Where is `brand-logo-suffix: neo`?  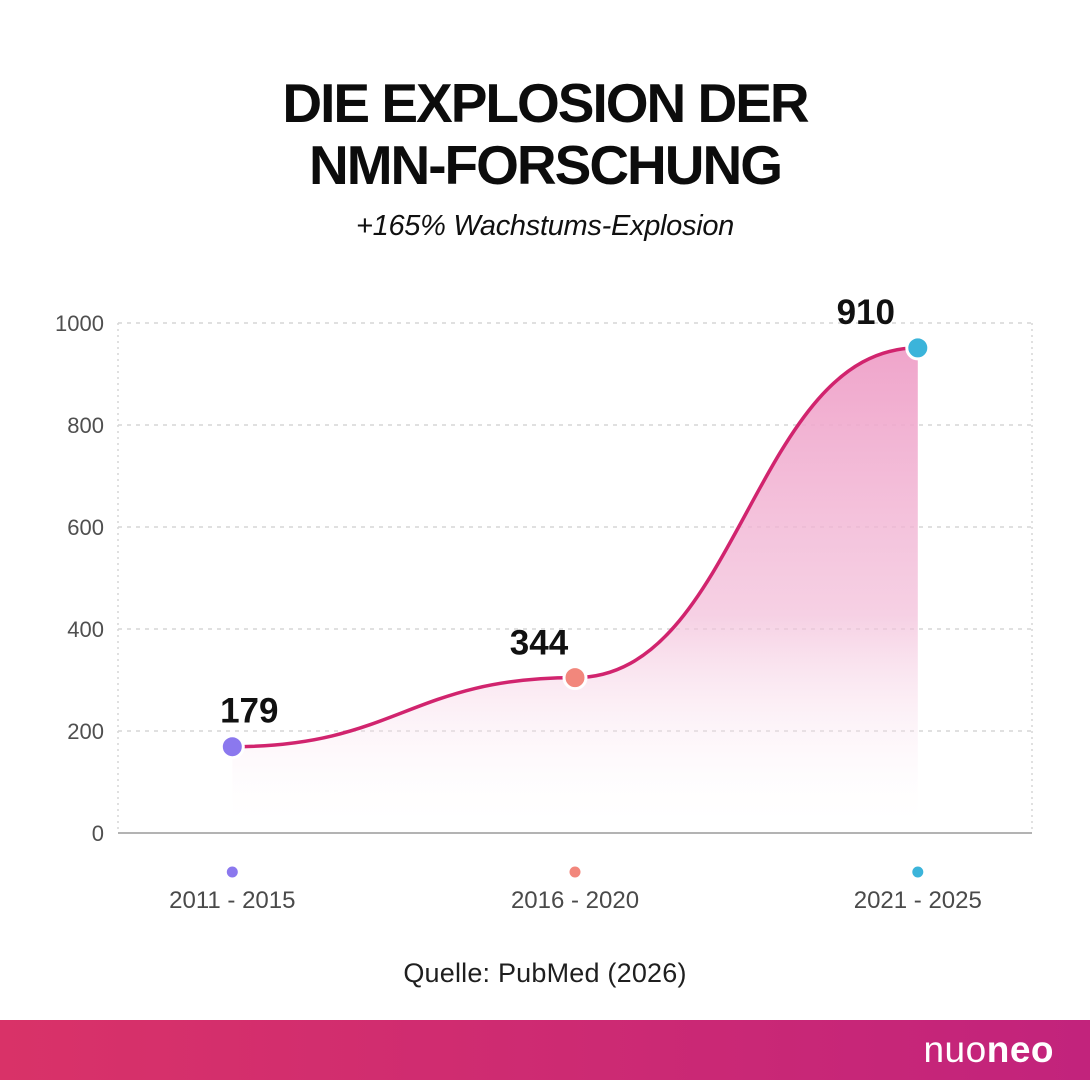
brand-logo-suffix: neo is located at coordinates (1020, 1049).